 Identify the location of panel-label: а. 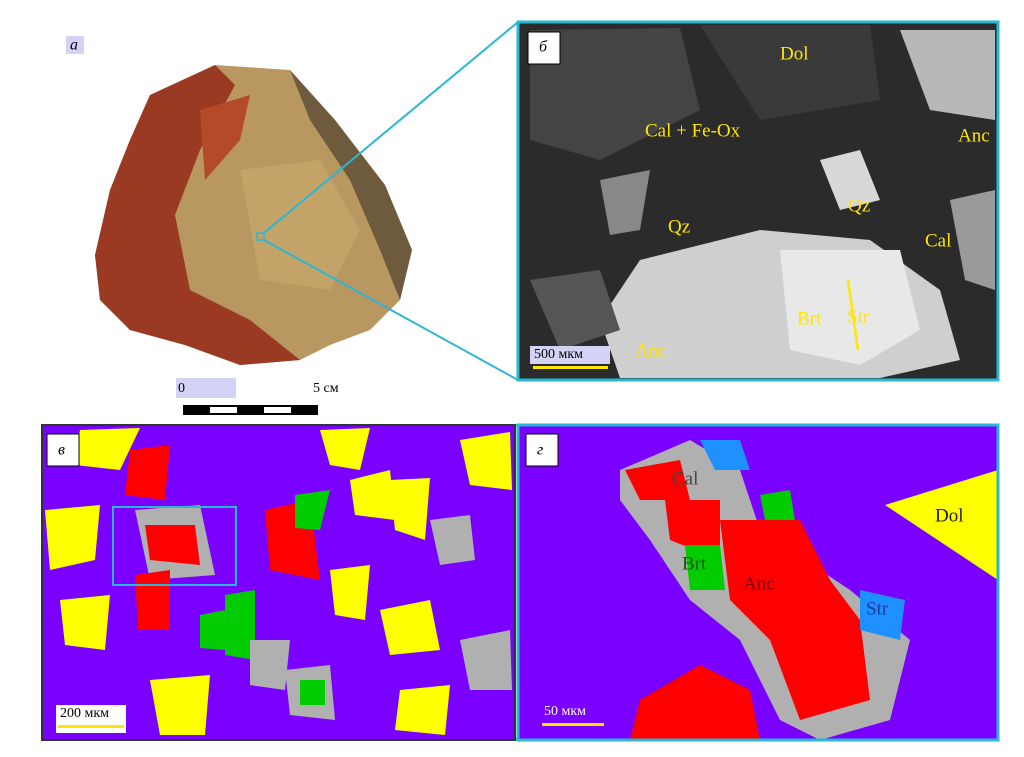
(74, 45).